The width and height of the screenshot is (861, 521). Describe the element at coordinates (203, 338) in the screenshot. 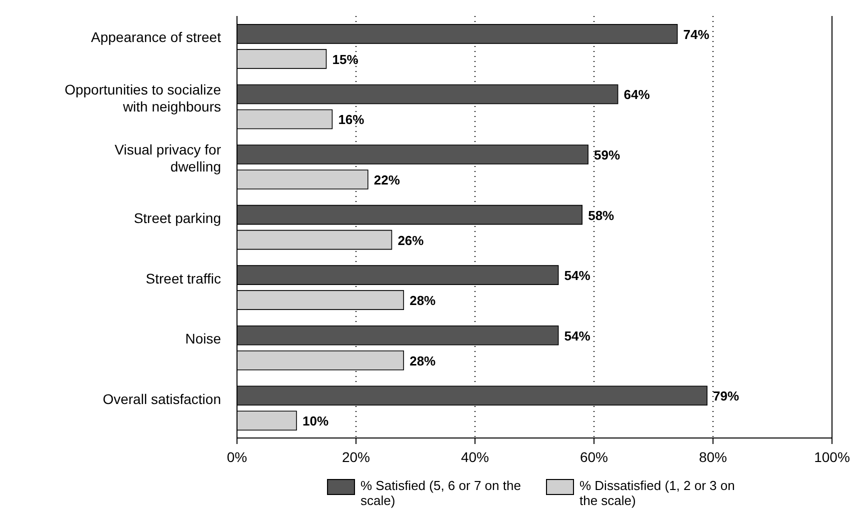

I see `y-tick-label: Noise` at that location.